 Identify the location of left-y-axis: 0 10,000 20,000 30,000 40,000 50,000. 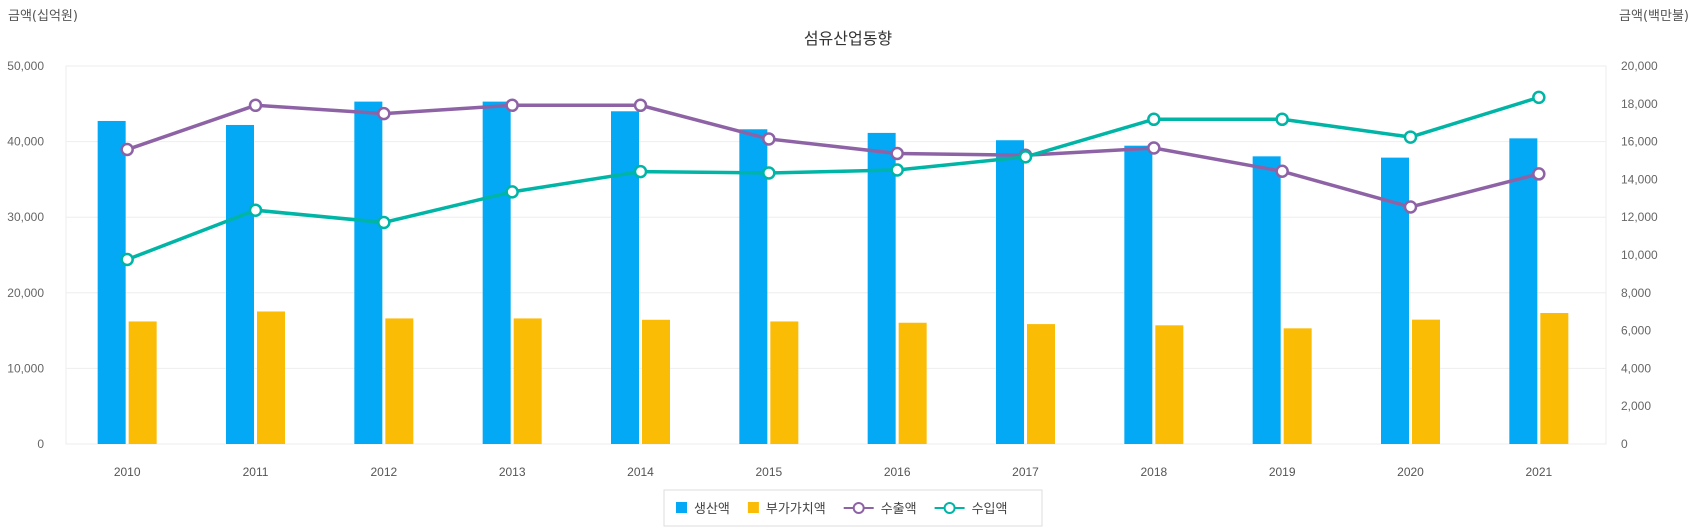
(25, 255).